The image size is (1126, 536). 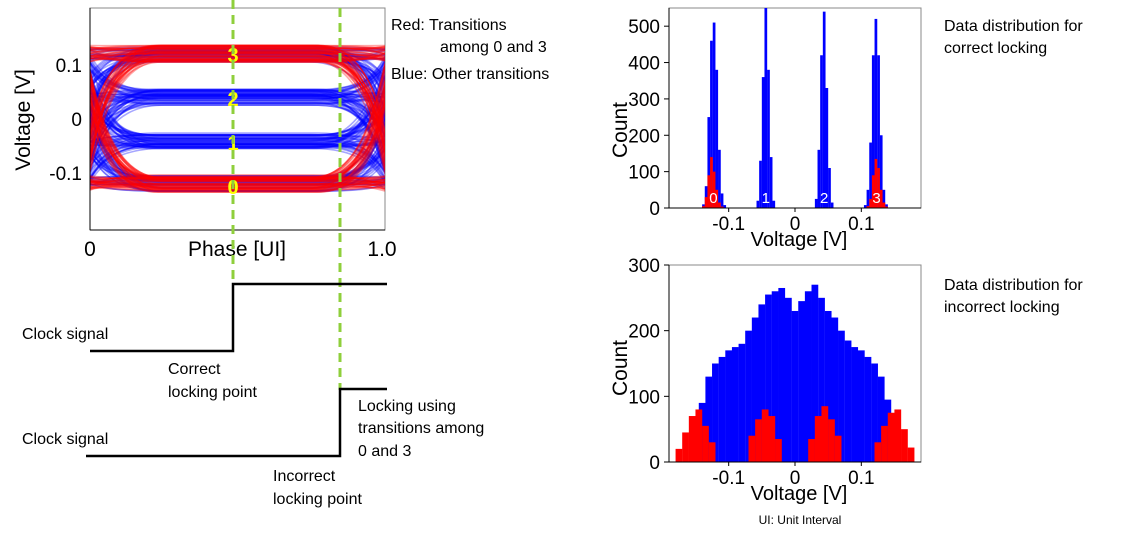 What do you see at coordinates (824, 198) in the screenshot?
I see `hist1-level-label-2: 2` at bounding box center [824, 198].